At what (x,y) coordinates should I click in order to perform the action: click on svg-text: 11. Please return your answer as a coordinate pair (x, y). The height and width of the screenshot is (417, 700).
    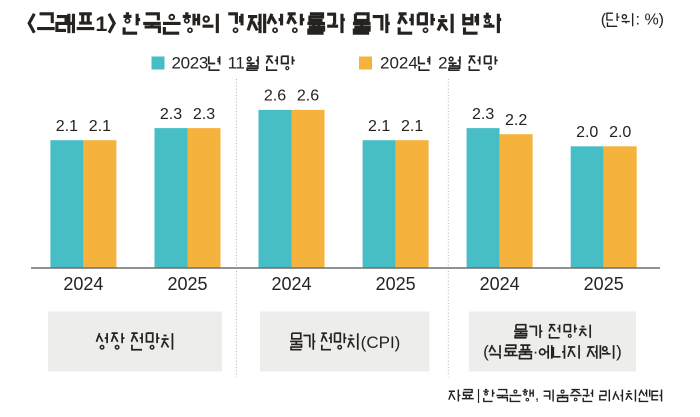
    Looking at the image, I should click on (236, 63).